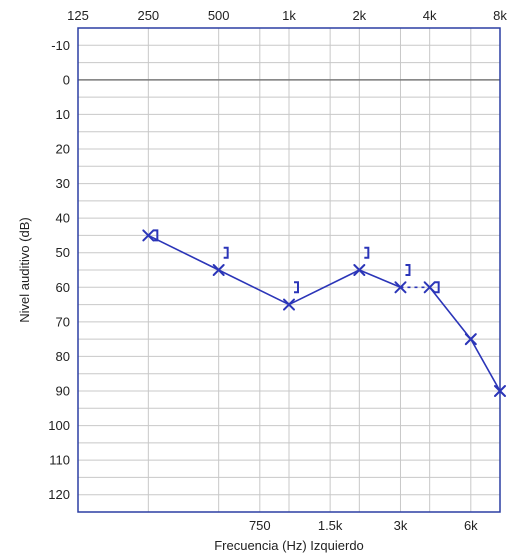 The width and height of the screenshot is (529, 557). I want to click on y-tick-label: 20, so click(63, 149).